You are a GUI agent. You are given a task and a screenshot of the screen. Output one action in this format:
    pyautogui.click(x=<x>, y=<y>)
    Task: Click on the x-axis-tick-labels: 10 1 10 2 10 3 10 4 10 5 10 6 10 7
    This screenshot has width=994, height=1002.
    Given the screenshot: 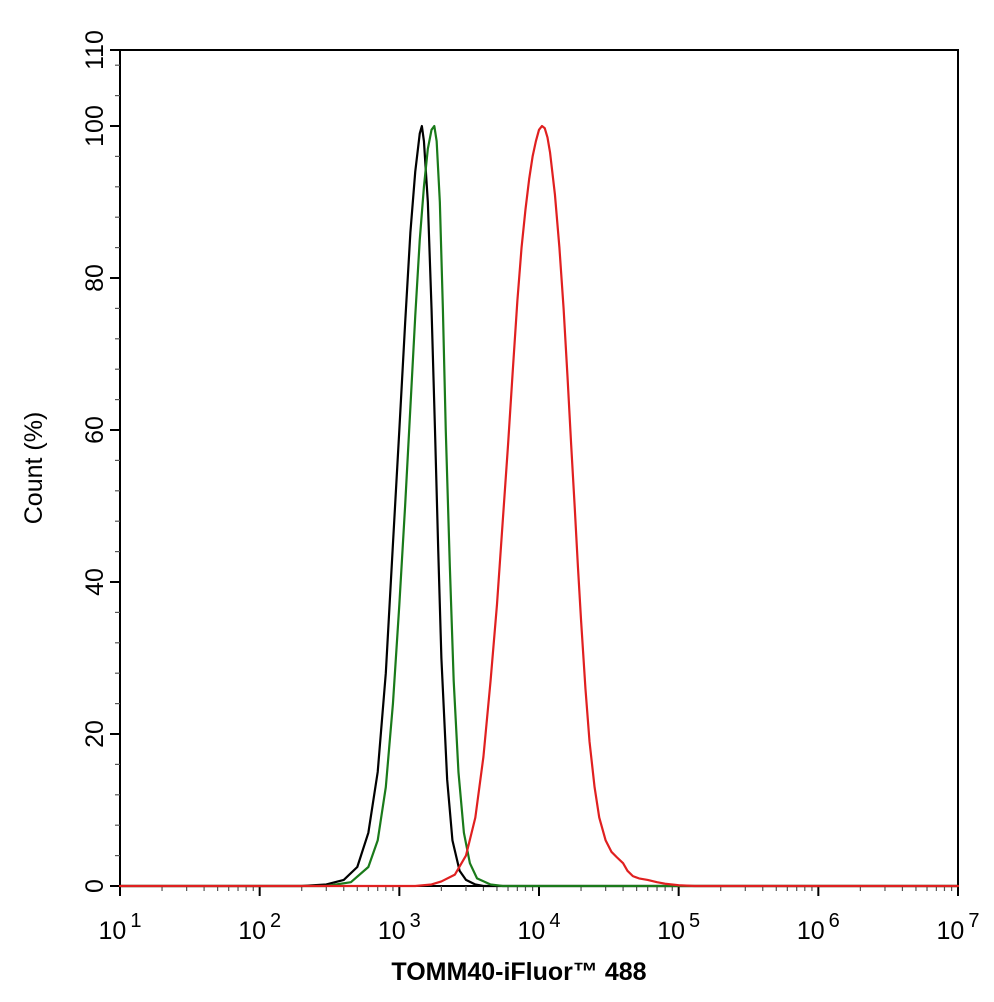 What is the action you would take?
    pyautogui.click(x=539, y=927)
    